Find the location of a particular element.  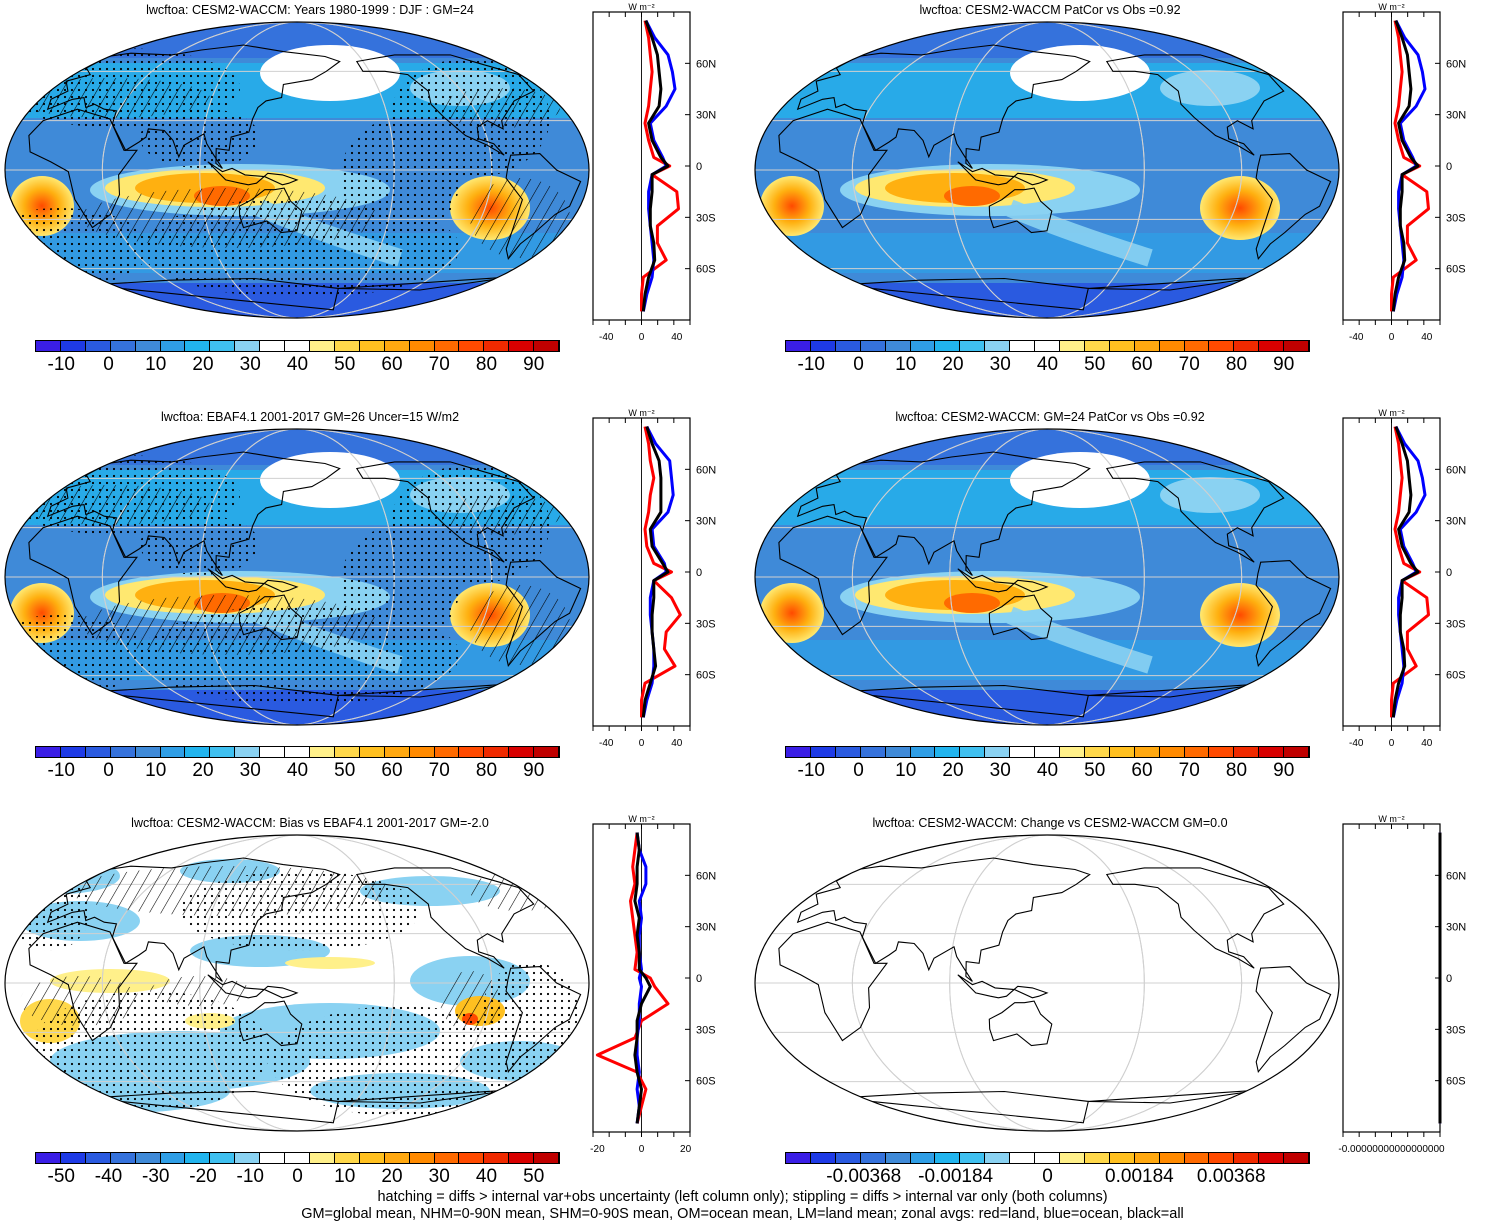

zonal-lat-tick: 0 is located at coordinates (699, 979).